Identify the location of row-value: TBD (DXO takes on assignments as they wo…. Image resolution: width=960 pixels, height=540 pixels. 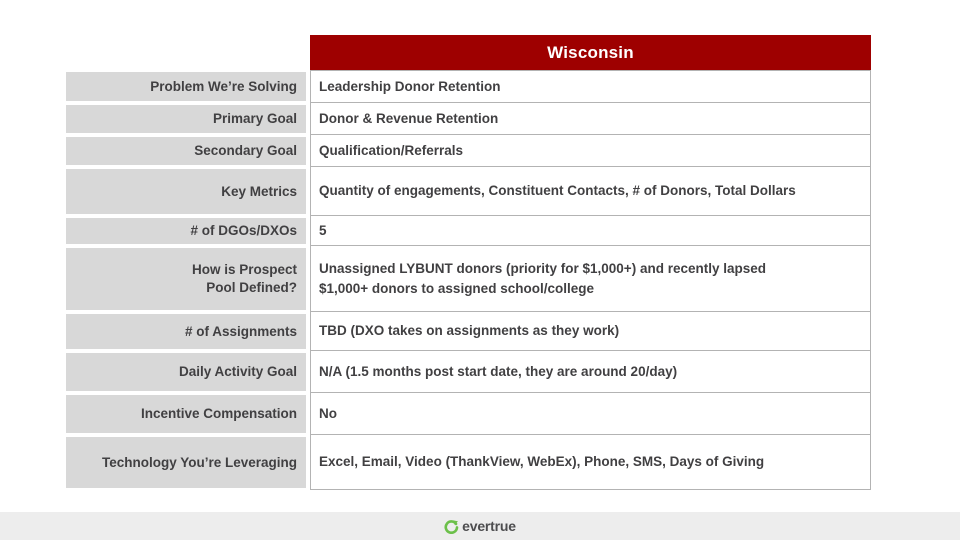
(590, 331).